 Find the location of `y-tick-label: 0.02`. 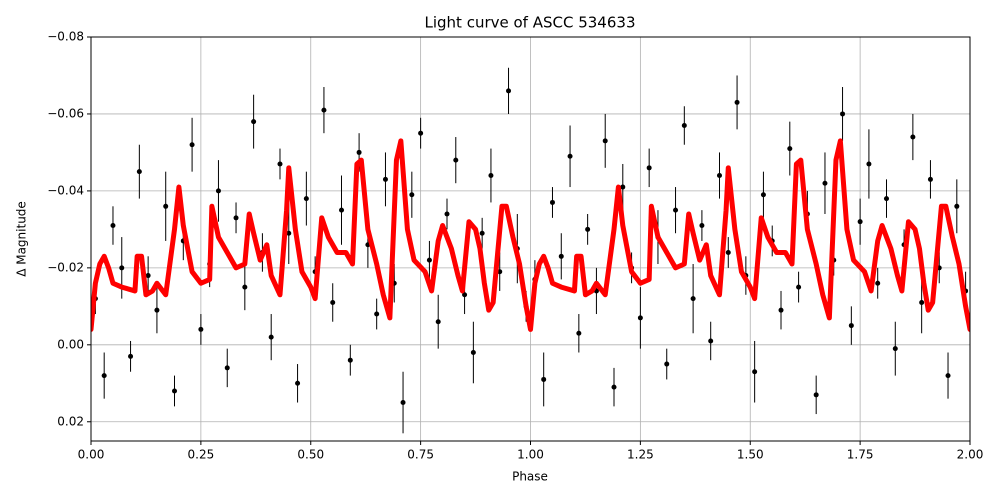

y-tick-label: 0.02 is located at coordinates (70, 421).